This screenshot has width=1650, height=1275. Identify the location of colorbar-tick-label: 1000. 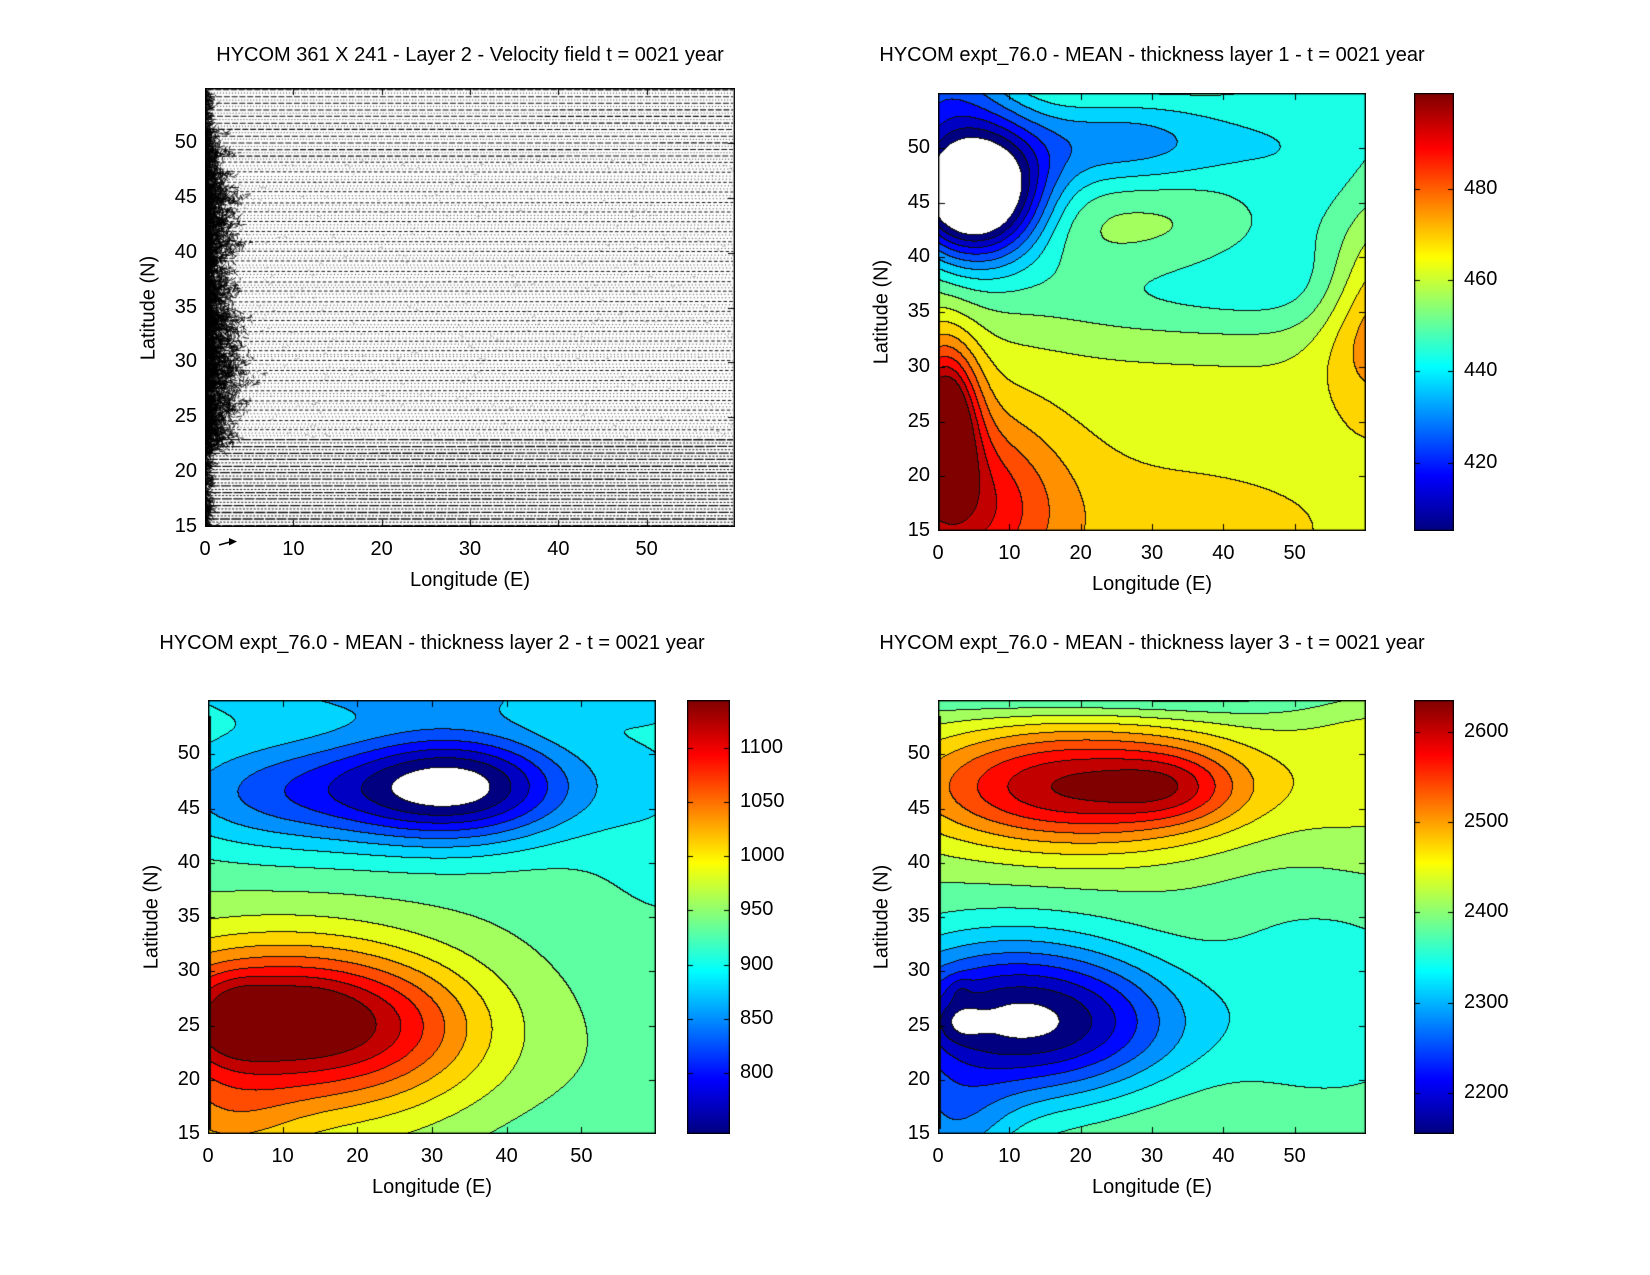
(762, 855).